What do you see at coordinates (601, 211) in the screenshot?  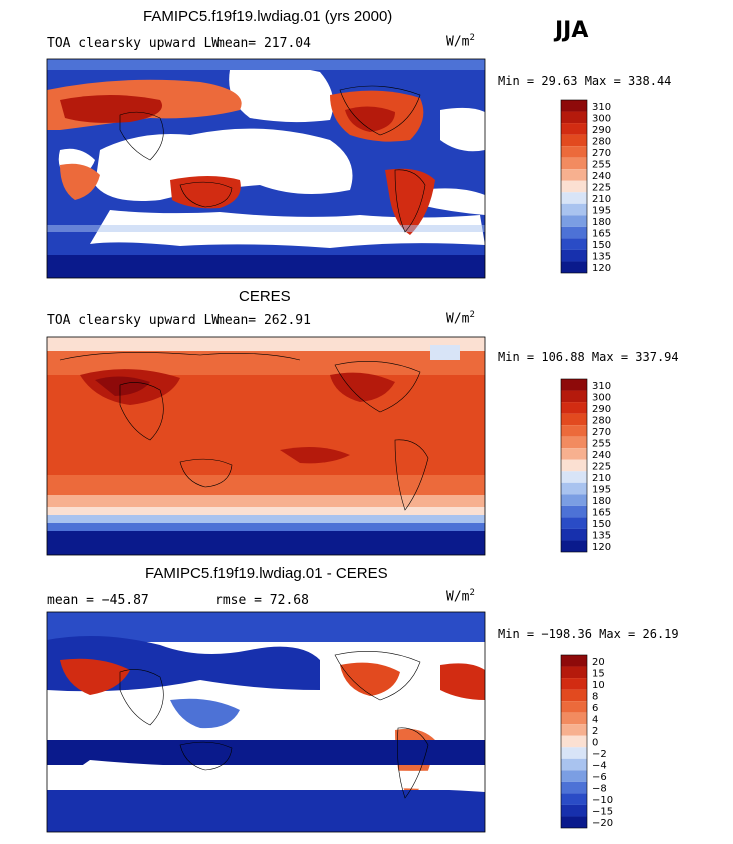 I see `colorbar-label: 195` at bounding box center [601, 211].